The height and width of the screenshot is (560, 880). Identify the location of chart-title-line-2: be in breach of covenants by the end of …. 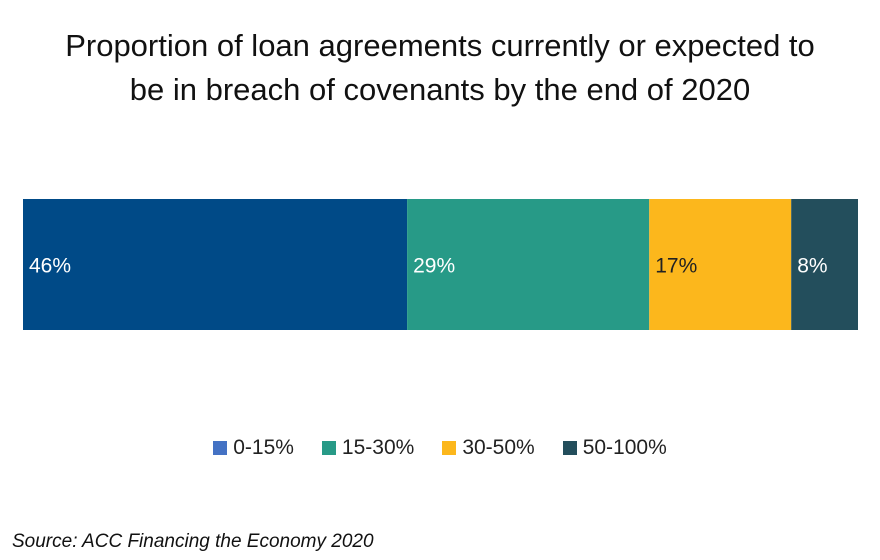
(440, 89).